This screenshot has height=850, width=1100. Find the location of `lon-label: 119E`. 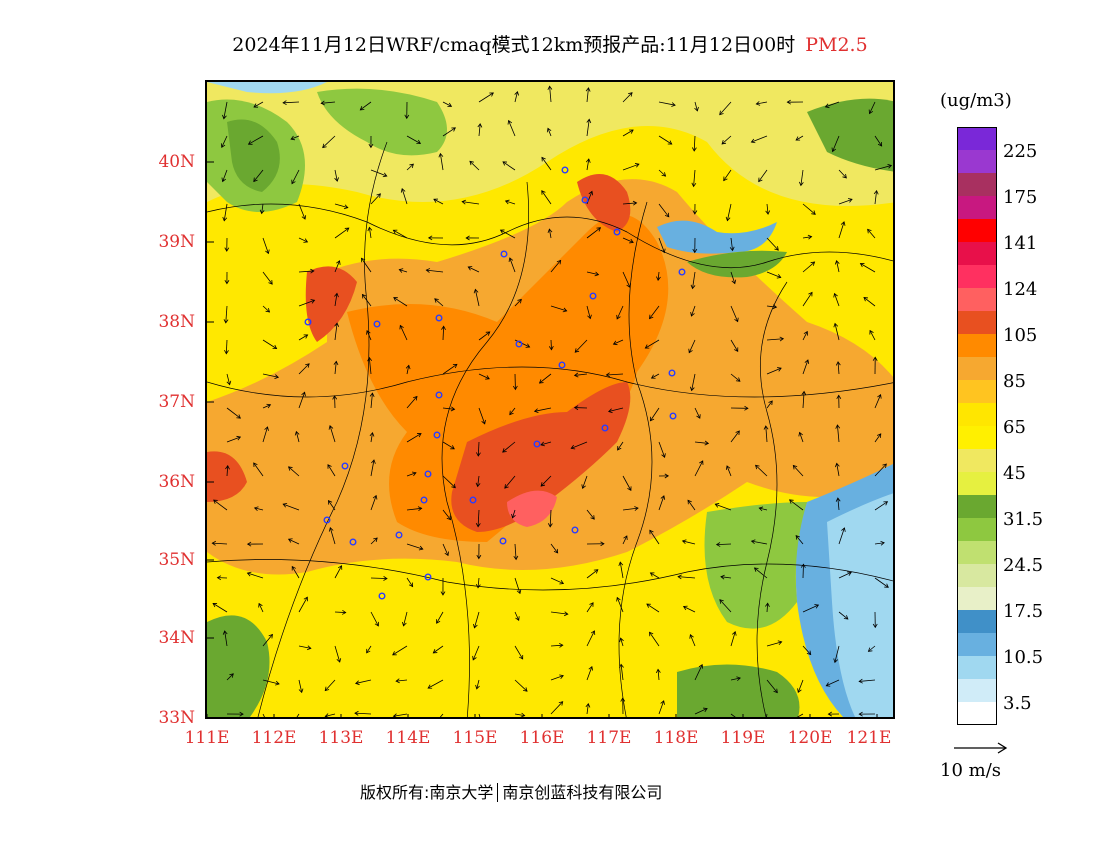

lon-label: 119E is located at coordinates (743, 738).